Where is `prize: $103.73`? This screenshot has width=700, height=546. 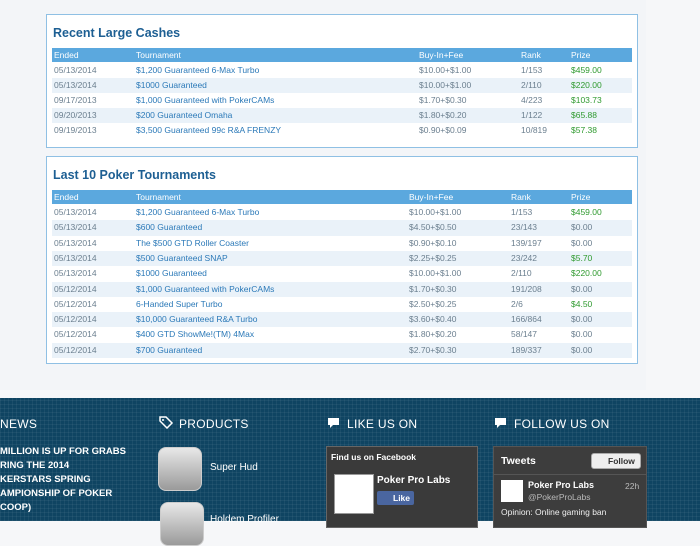 prize: $103.73 is located at coordinates (586, 100).